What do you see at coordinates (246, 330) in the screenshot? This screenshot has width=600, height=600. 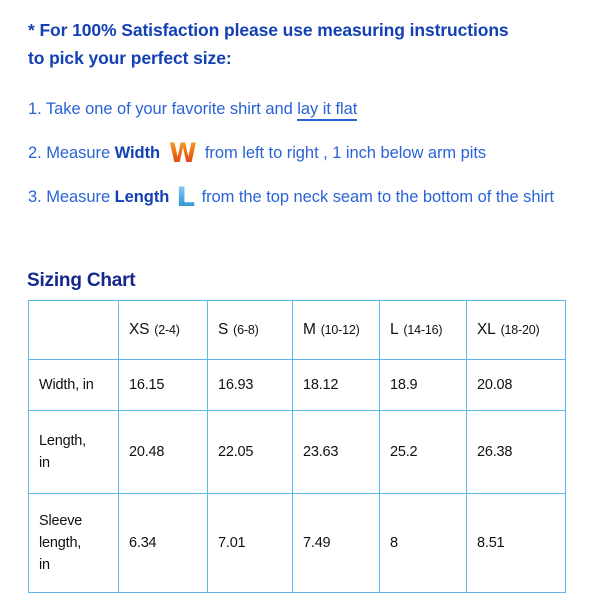 I see `size-range-s: (6-8)` at bounding box center [246, 330].